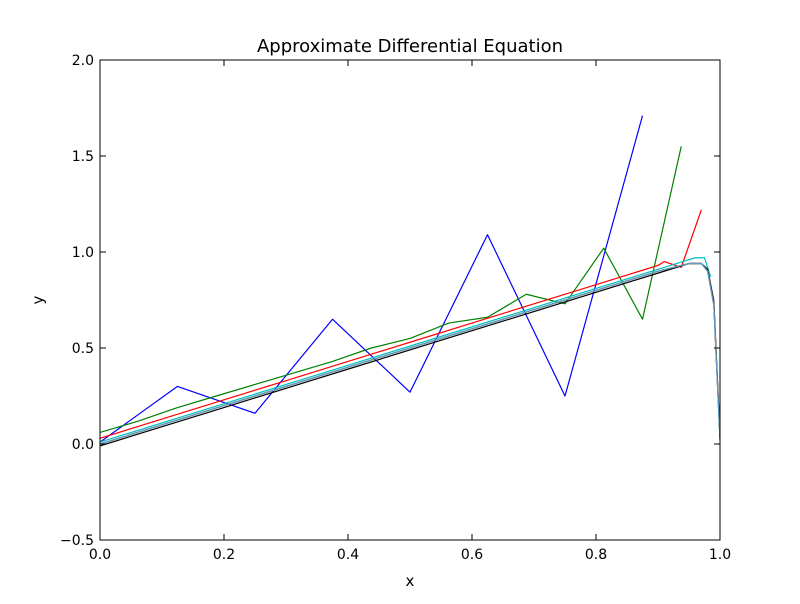 The width and height of the screenshot is (800, 604). Describe the element at coordinates (472, 555) in the screenshot. I see `x-tick-label: 0.6` at that location.